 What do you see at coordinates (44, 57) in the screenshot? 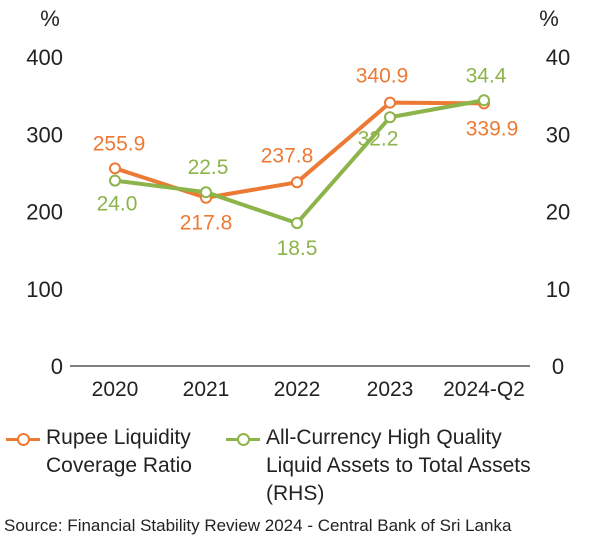
I see `left-tick-label: 400` at bounding box center [44, 57].